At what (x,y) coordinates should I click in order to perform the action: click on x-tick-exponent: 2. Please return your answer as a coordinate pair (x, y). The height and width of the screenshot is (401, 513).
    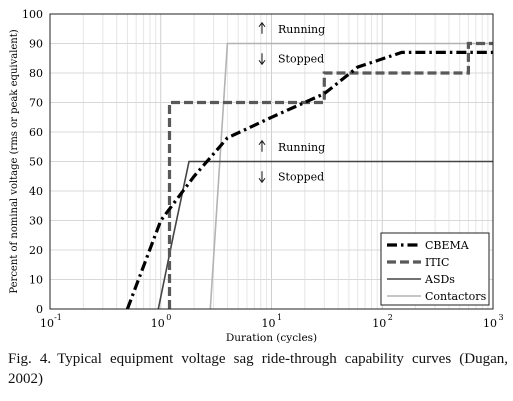
    Looking at the image, I should click on (390, 317).